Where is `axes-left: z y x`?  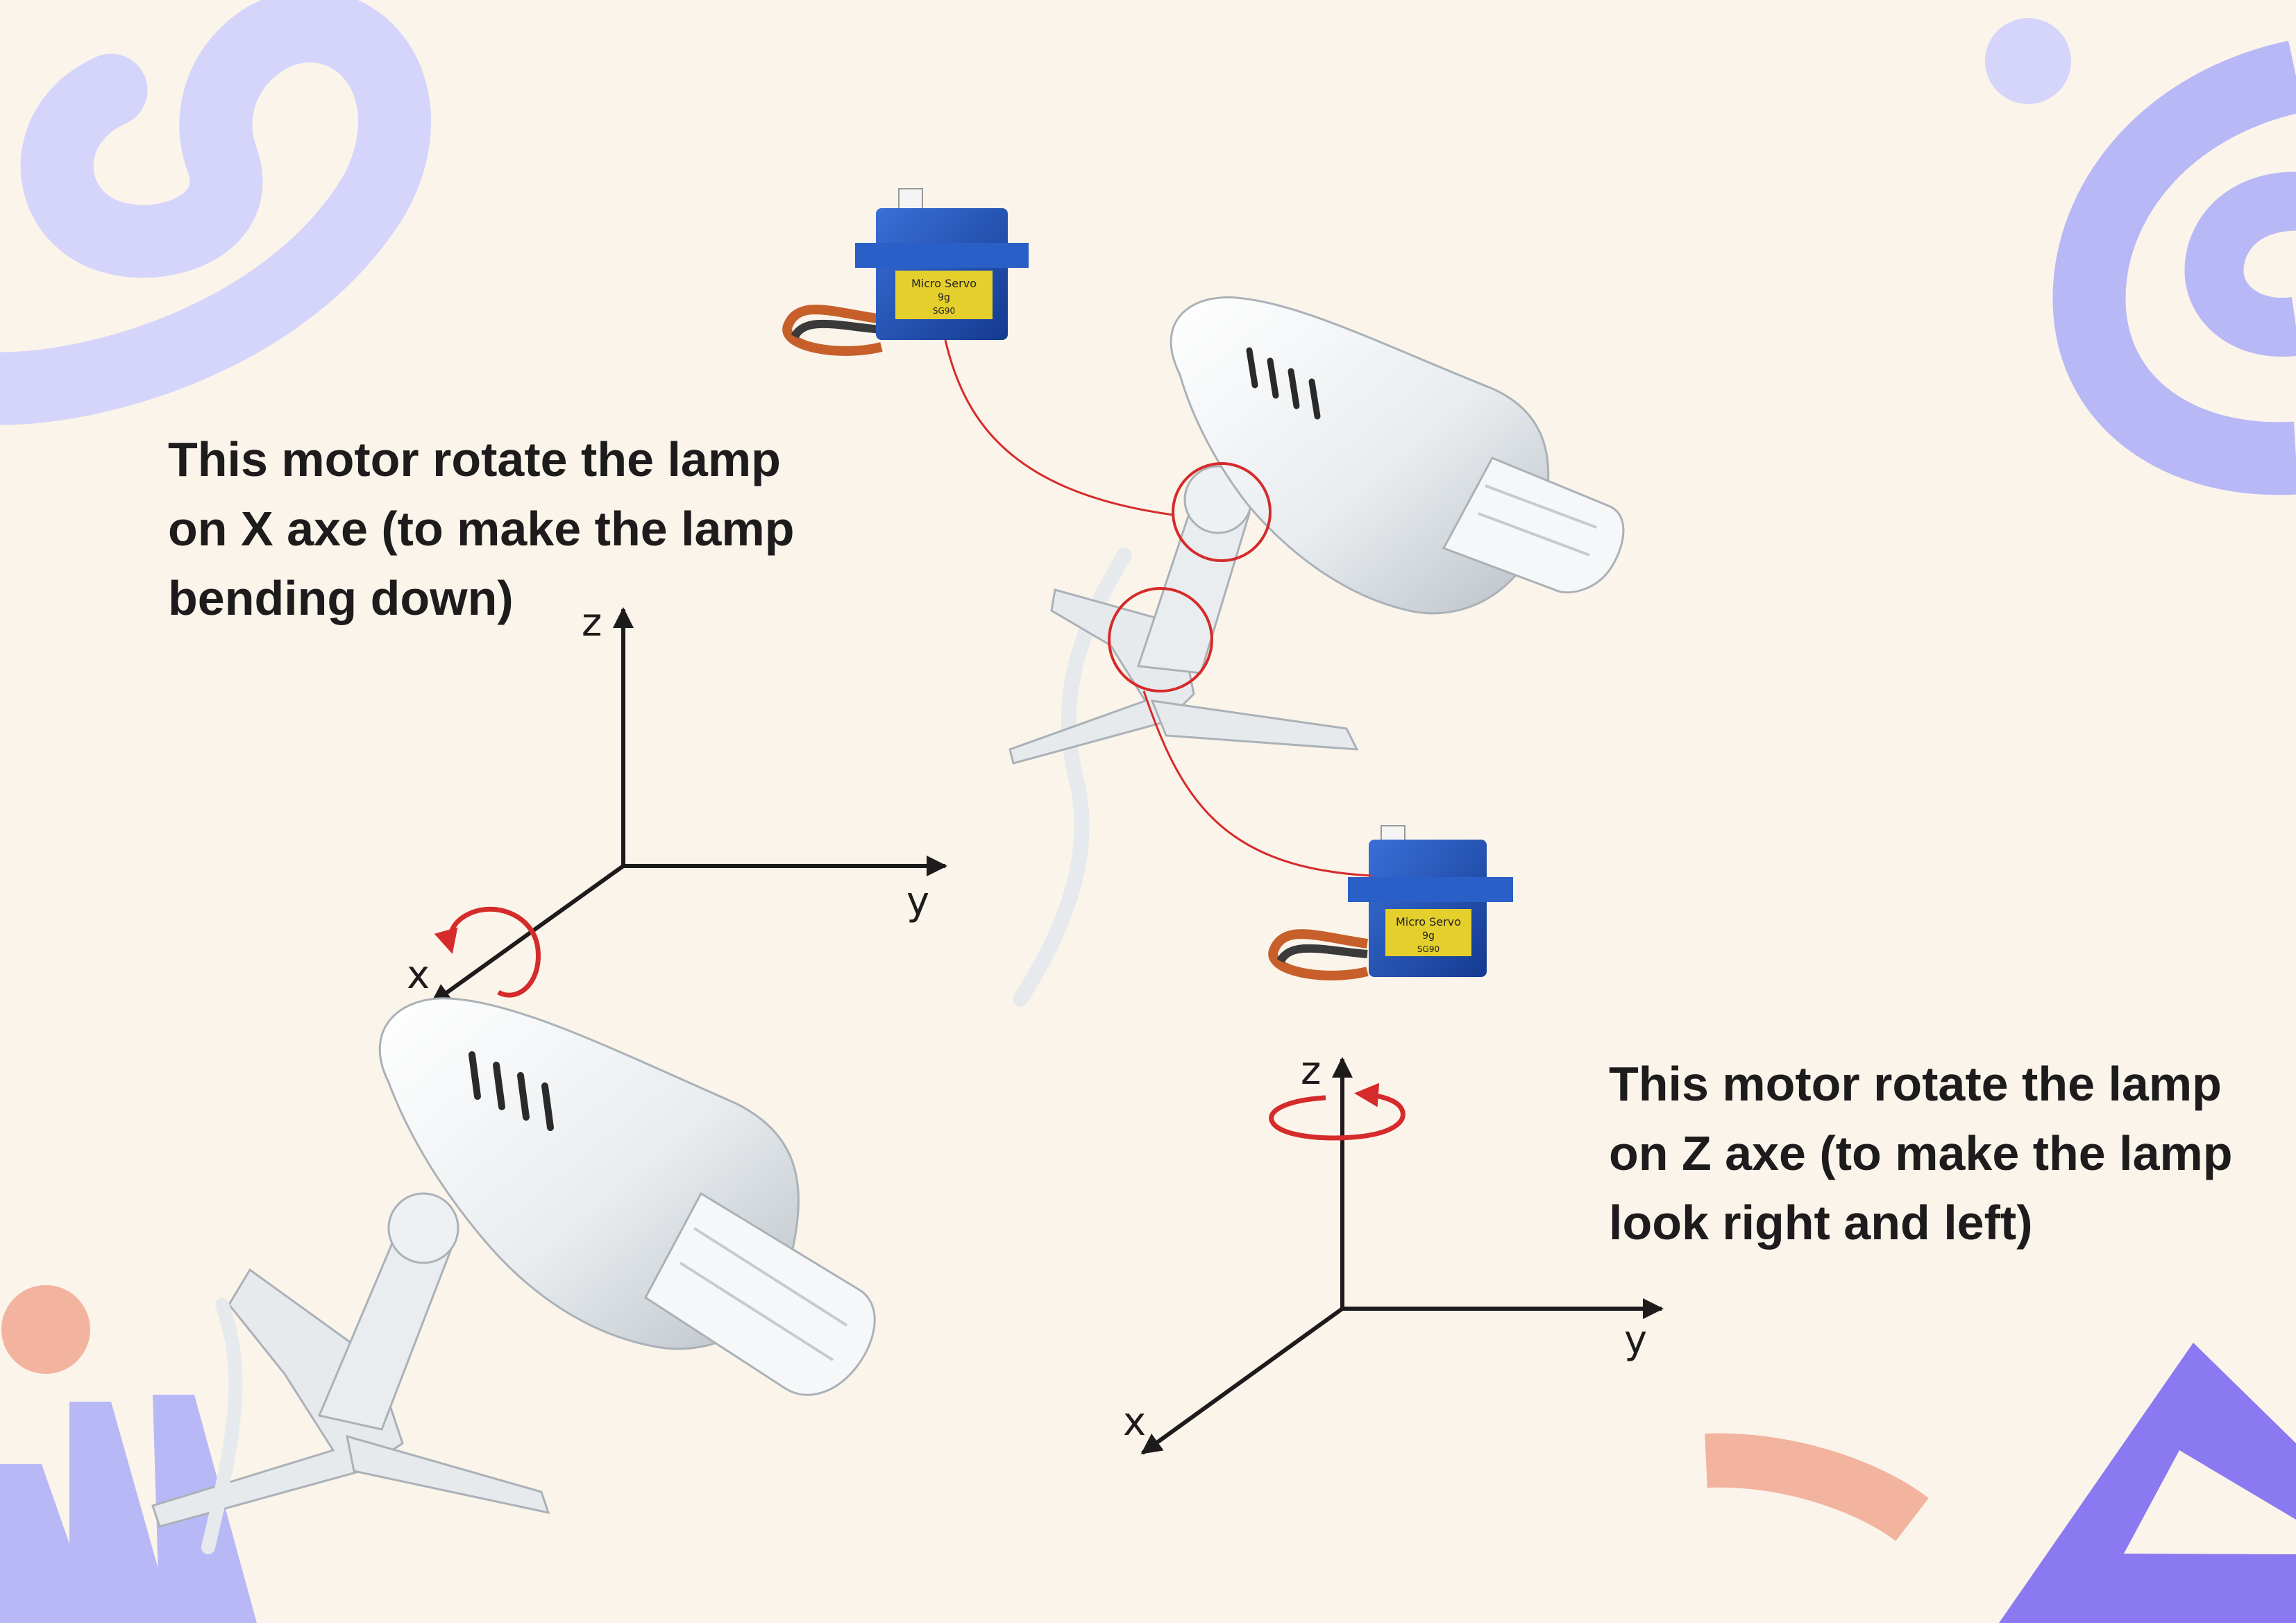 axes-left: z y x is located at coordinates (677, 803).